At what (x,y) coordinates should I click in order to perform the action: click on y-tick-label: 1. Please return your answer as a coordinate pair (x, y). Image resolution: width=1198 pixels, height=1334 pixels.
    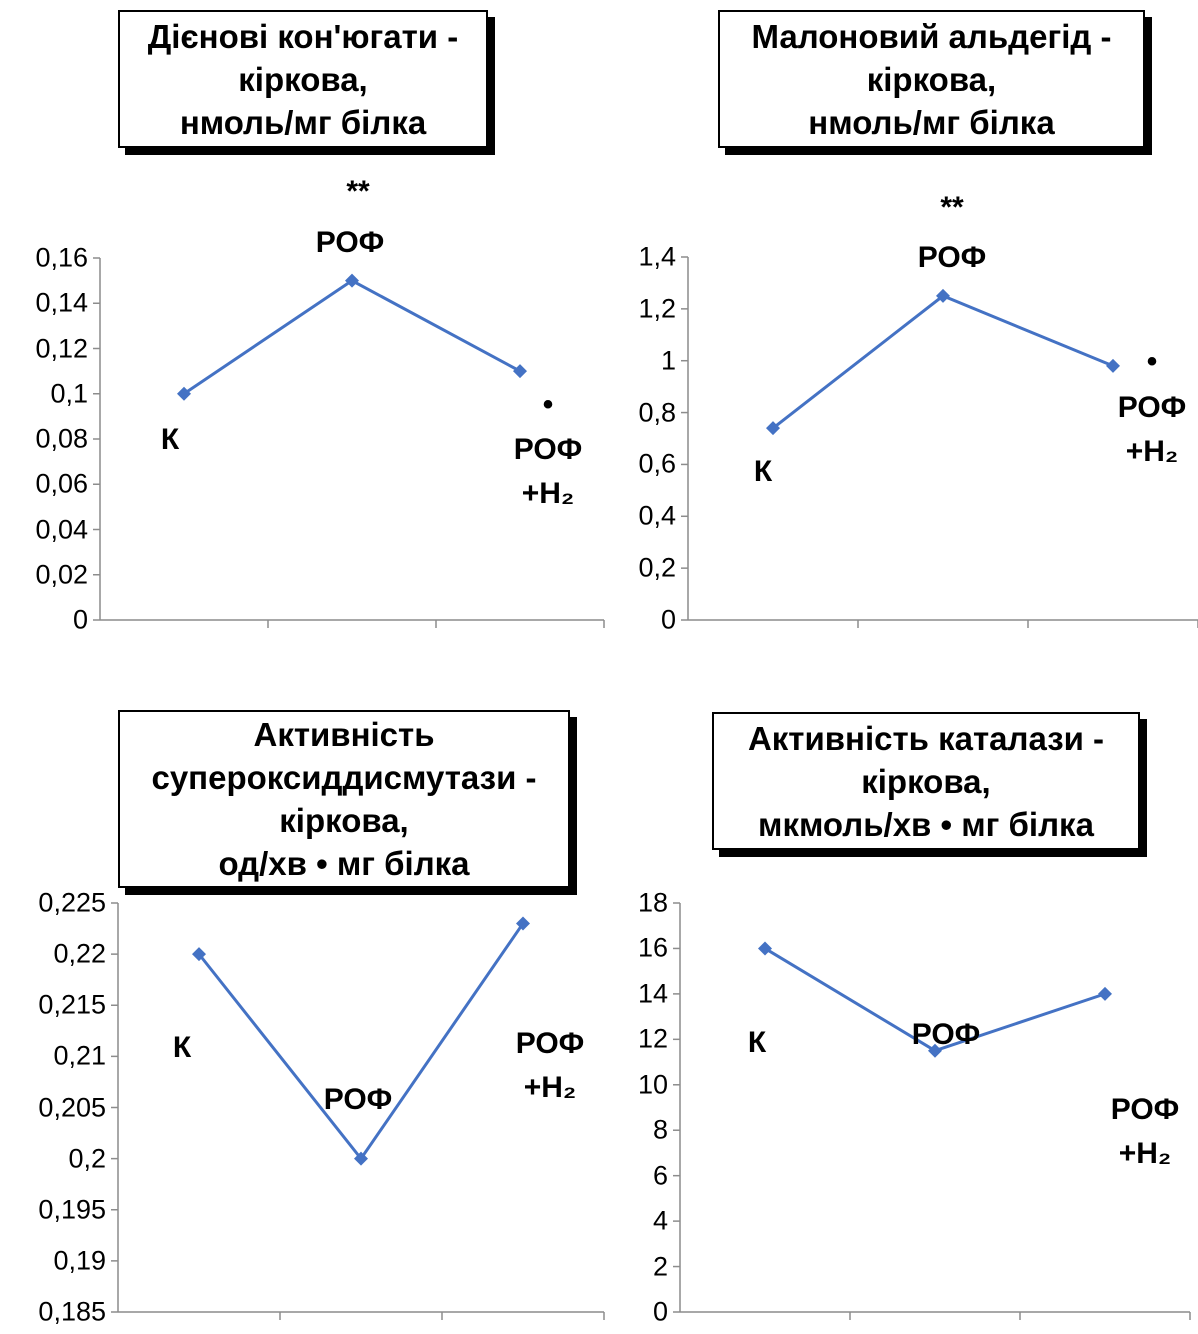
    Looking at the image, I should click on (668, 360).